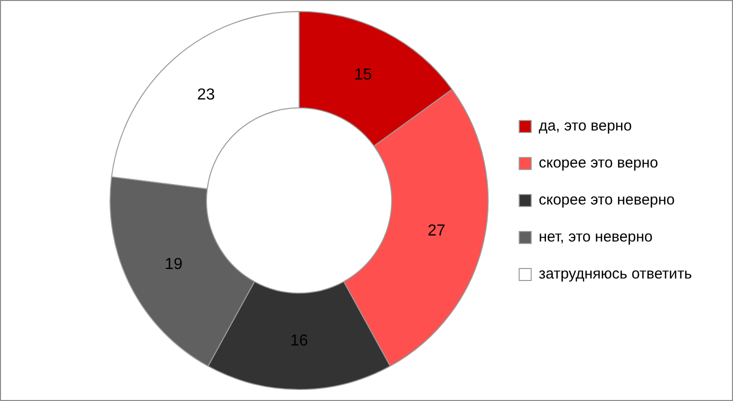 This screenshot has width=733, height=401. I want to click on data-label: 23, so click(206, 95).